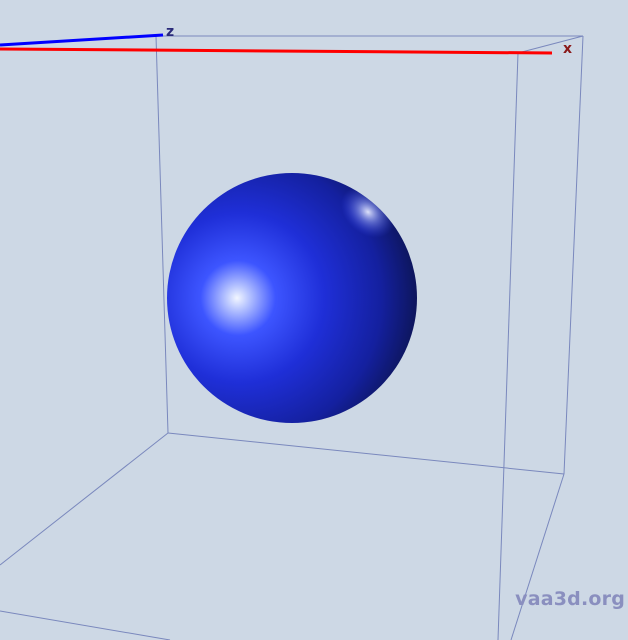 The height and width of the screenshot is (640, 628). What do you see at coordinates (567, 49) in the screenshot?
I see `x-axis-label: x` at bounding box center [567, 49].